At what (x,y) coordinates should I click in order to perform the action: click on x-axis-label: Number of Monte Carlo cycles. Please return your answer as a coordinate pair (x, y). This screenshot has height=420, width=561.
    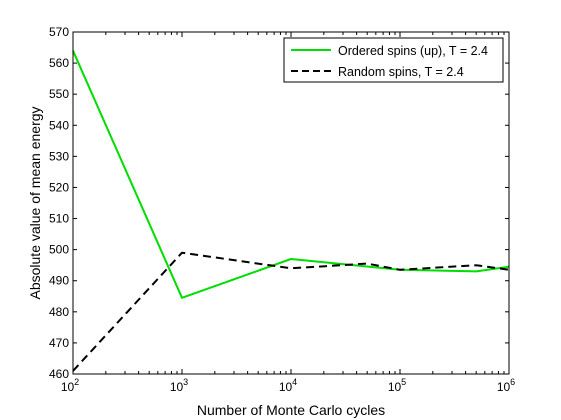
    Looking at the image, I should click on (291, 410).